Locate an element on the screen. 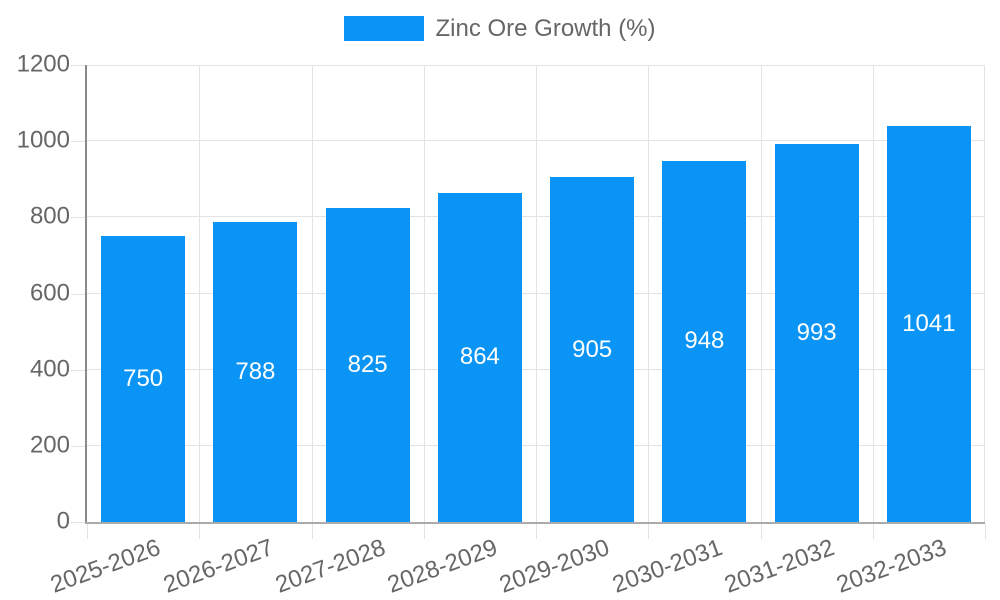 This screenshot has width=1000, height=600. bar-value-label: 788 is located at coordinates (255, 371).